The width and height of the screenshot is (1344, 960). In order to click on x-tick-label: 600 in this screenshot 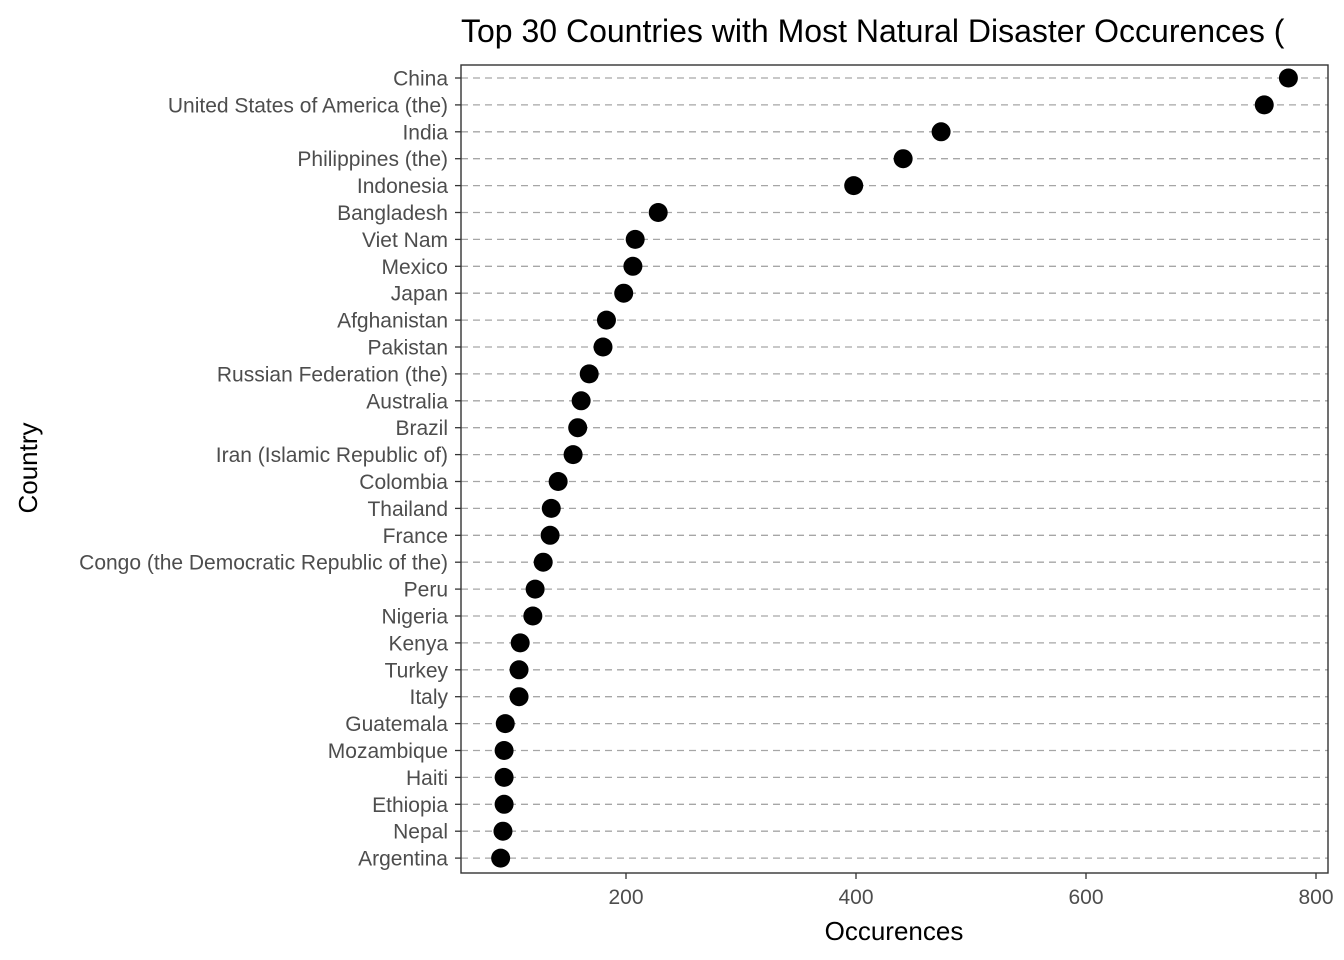, I will do `click(1085, 897)`.